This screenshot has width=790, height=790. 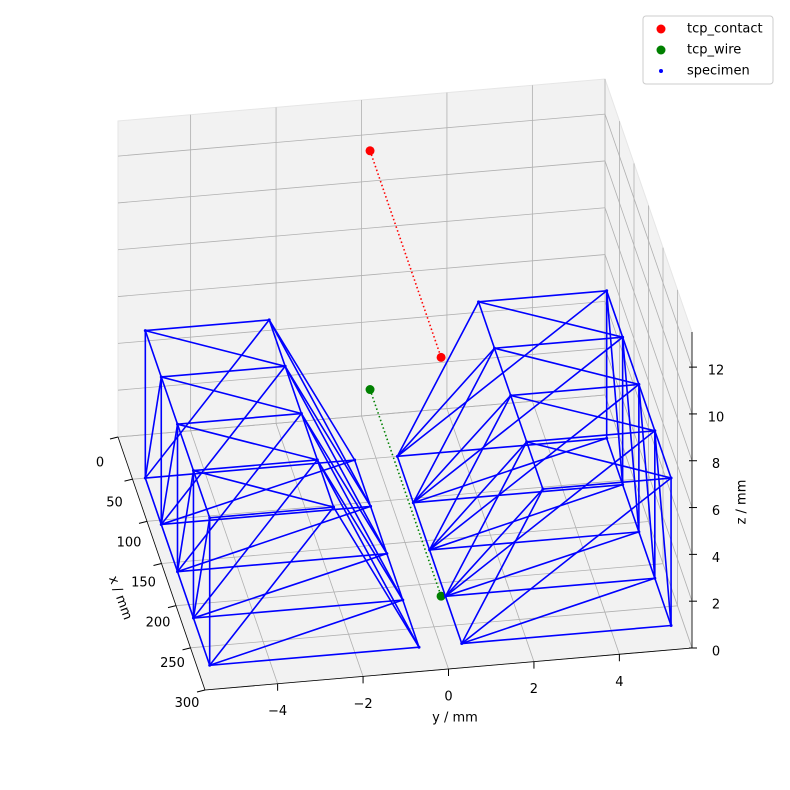 What do you see at coordinates (716, 464) in the screenshot?
I see `z-tick-label: 8` at bounding box center [716, 464].